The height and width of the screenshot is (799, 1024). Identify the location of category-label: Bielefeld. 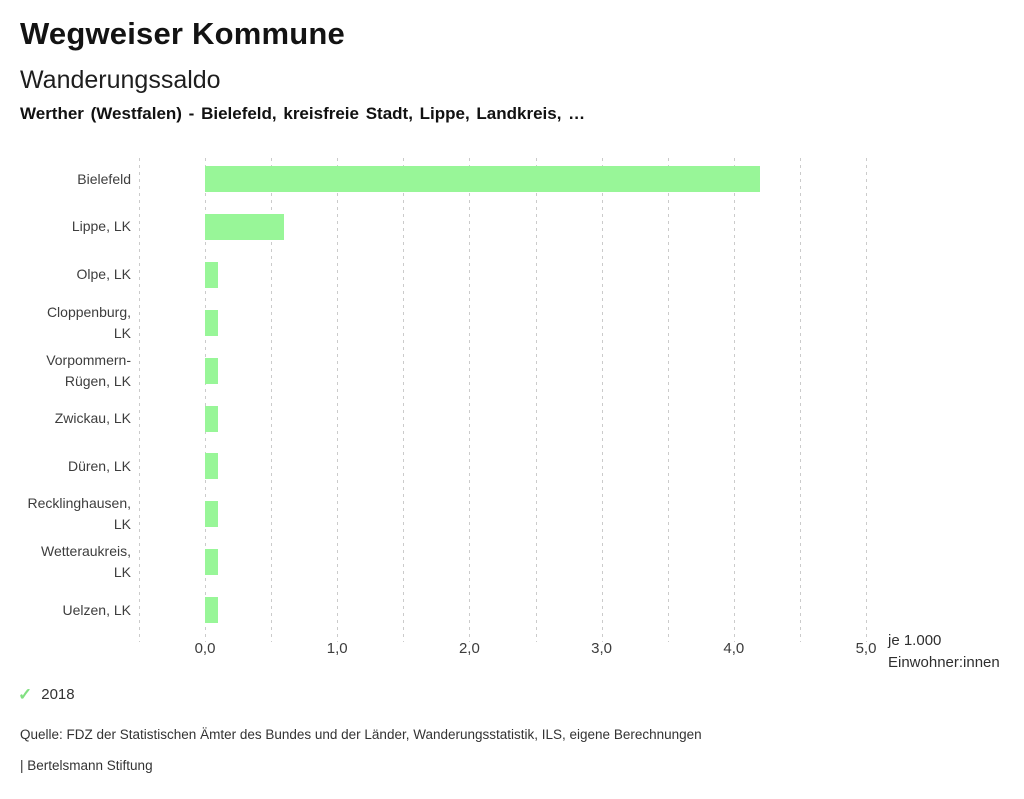
(104, 178).